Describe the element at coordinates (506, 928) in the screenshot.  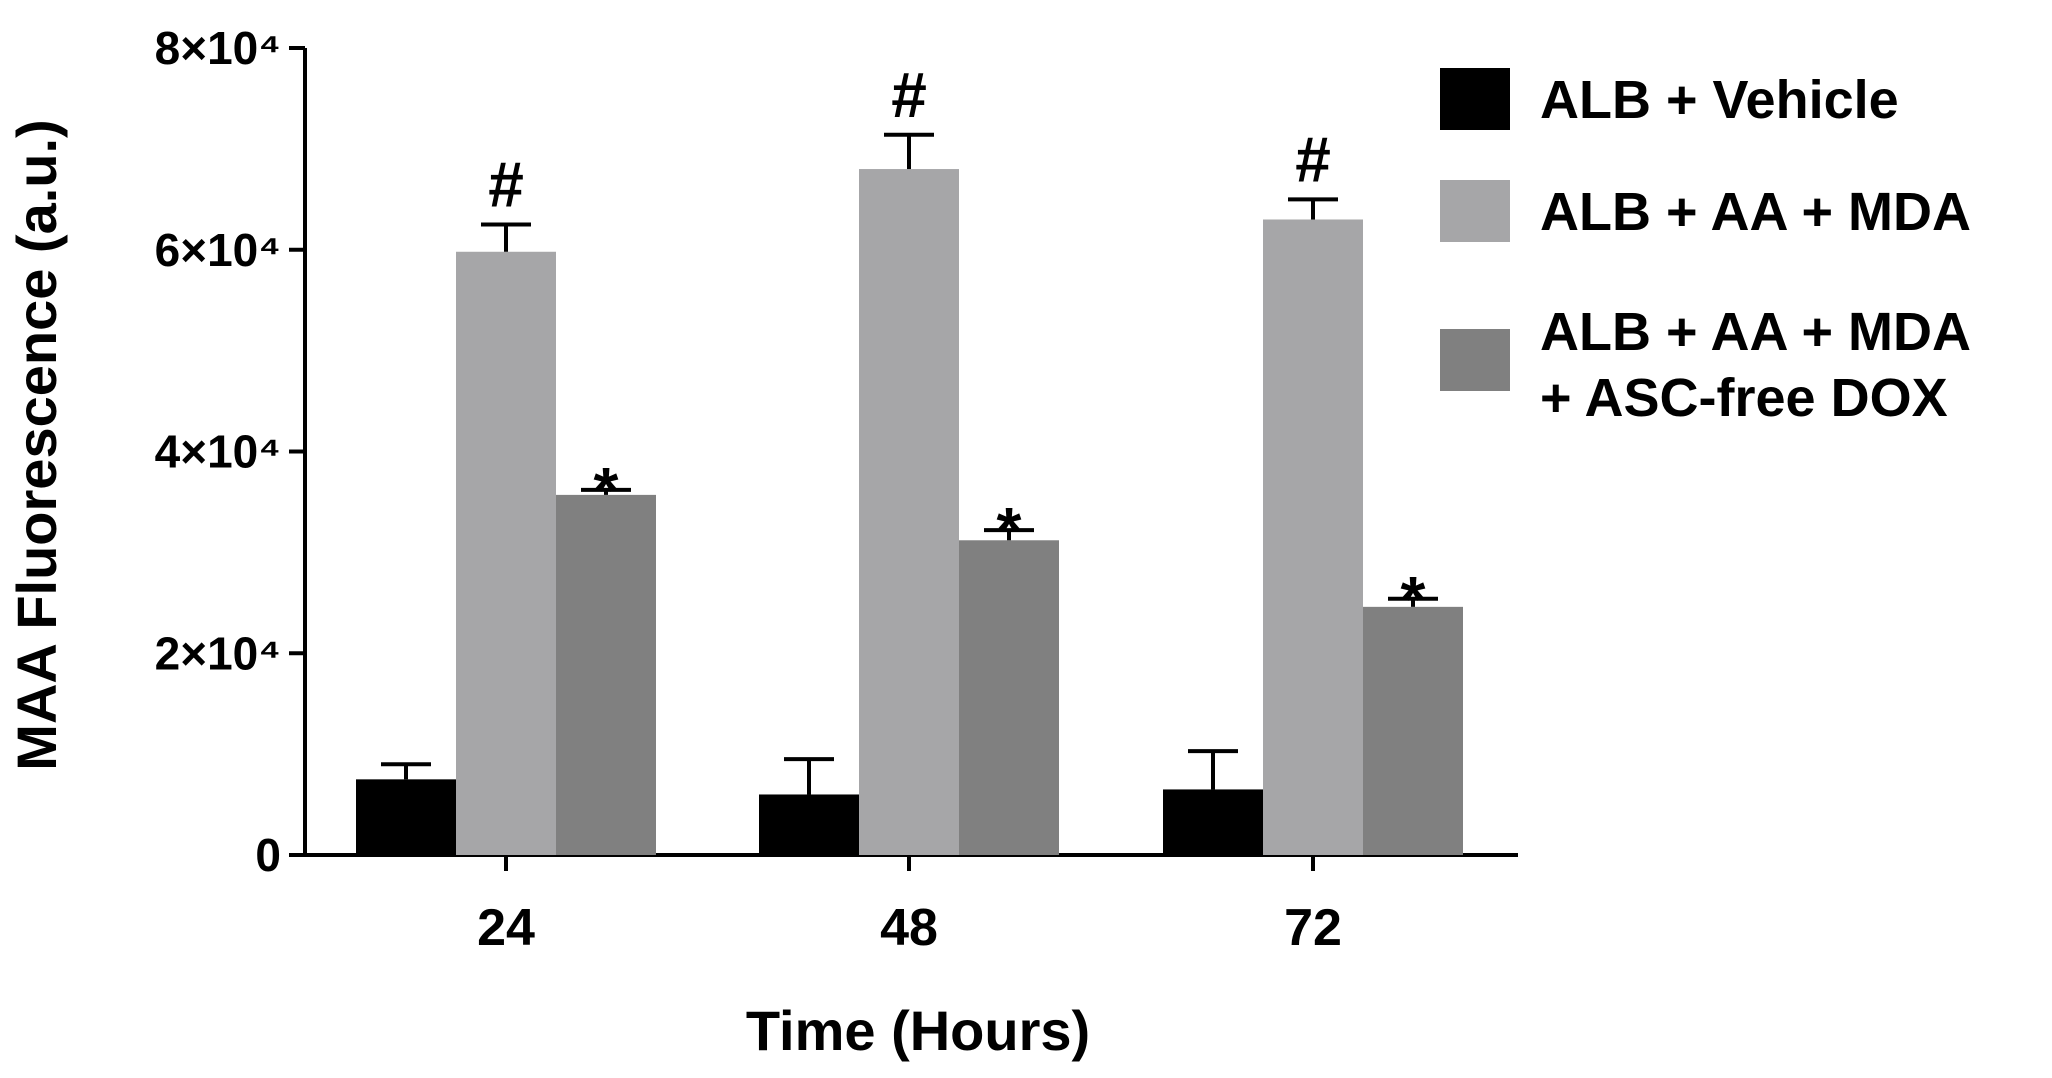
I see `x-tick-label: 24` at that location.